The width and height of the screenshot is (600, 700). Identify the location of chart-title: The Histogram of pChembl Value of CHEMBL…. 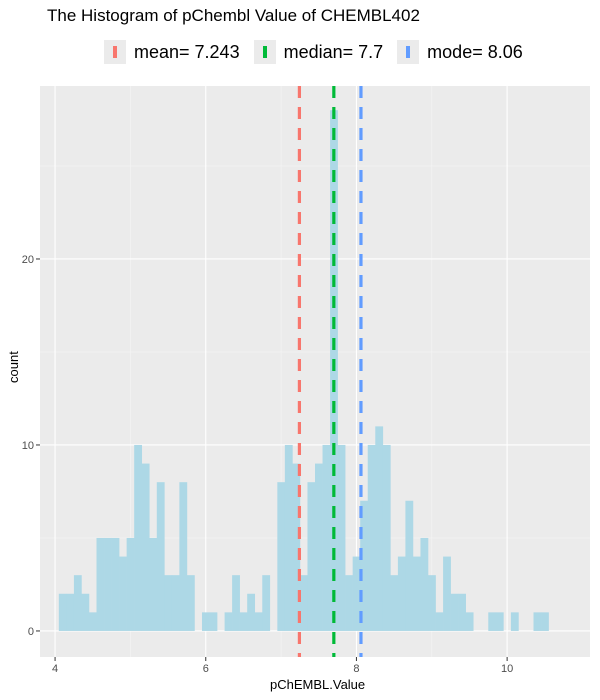
(233, 15).